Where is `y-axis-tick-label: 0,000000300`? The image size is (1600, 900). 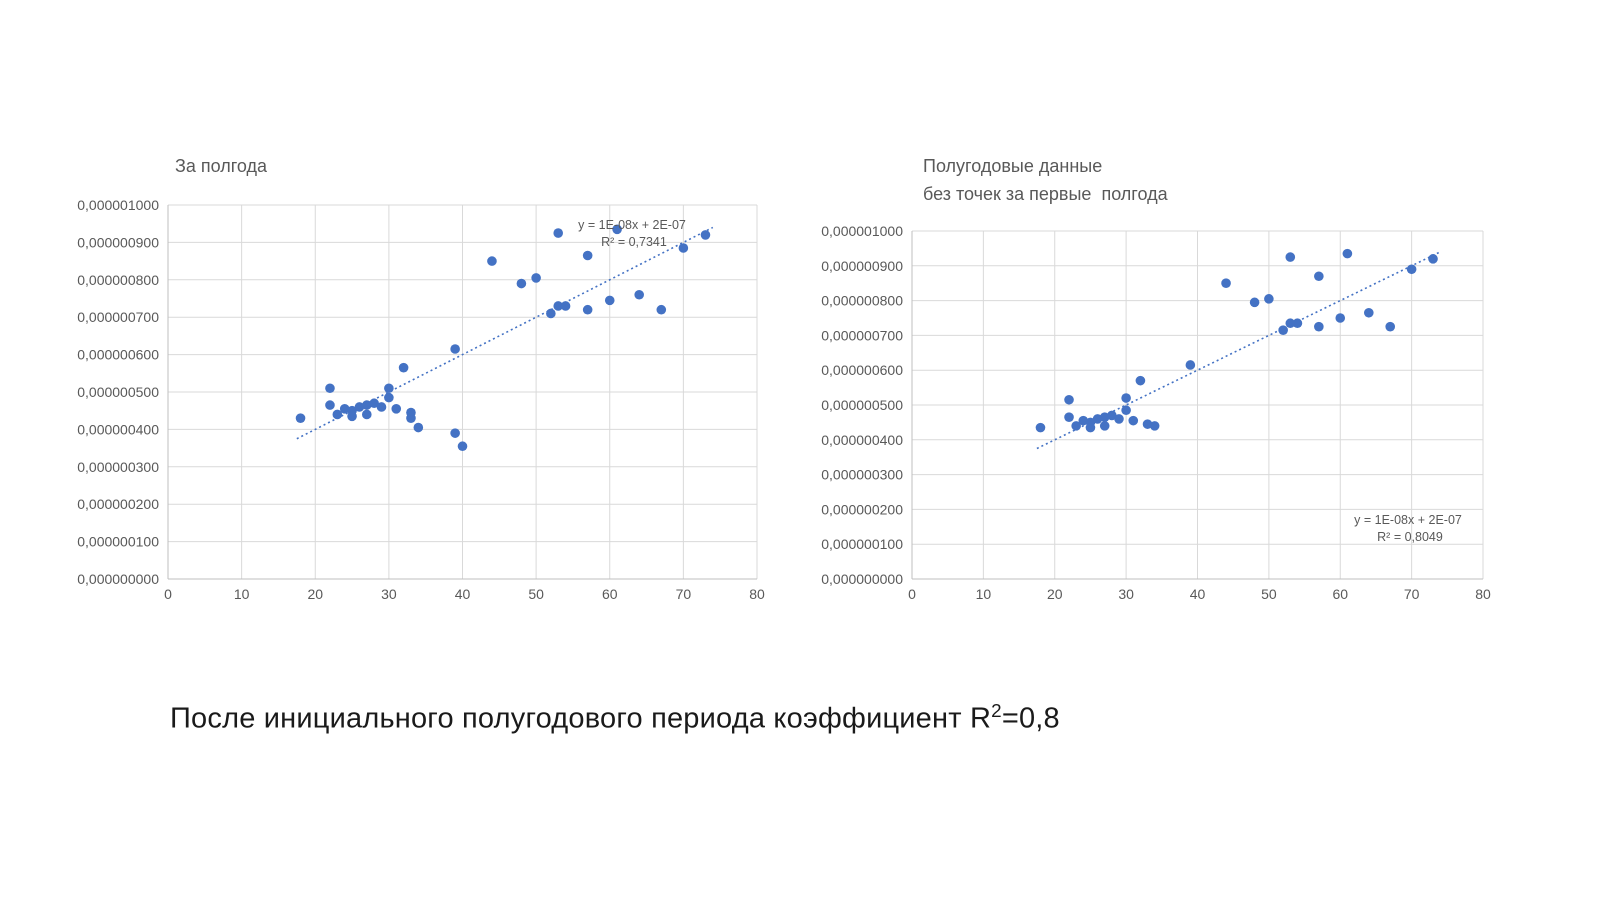 y-axis-tick-label: 0,000000300 is located at coordinates (118, 467).